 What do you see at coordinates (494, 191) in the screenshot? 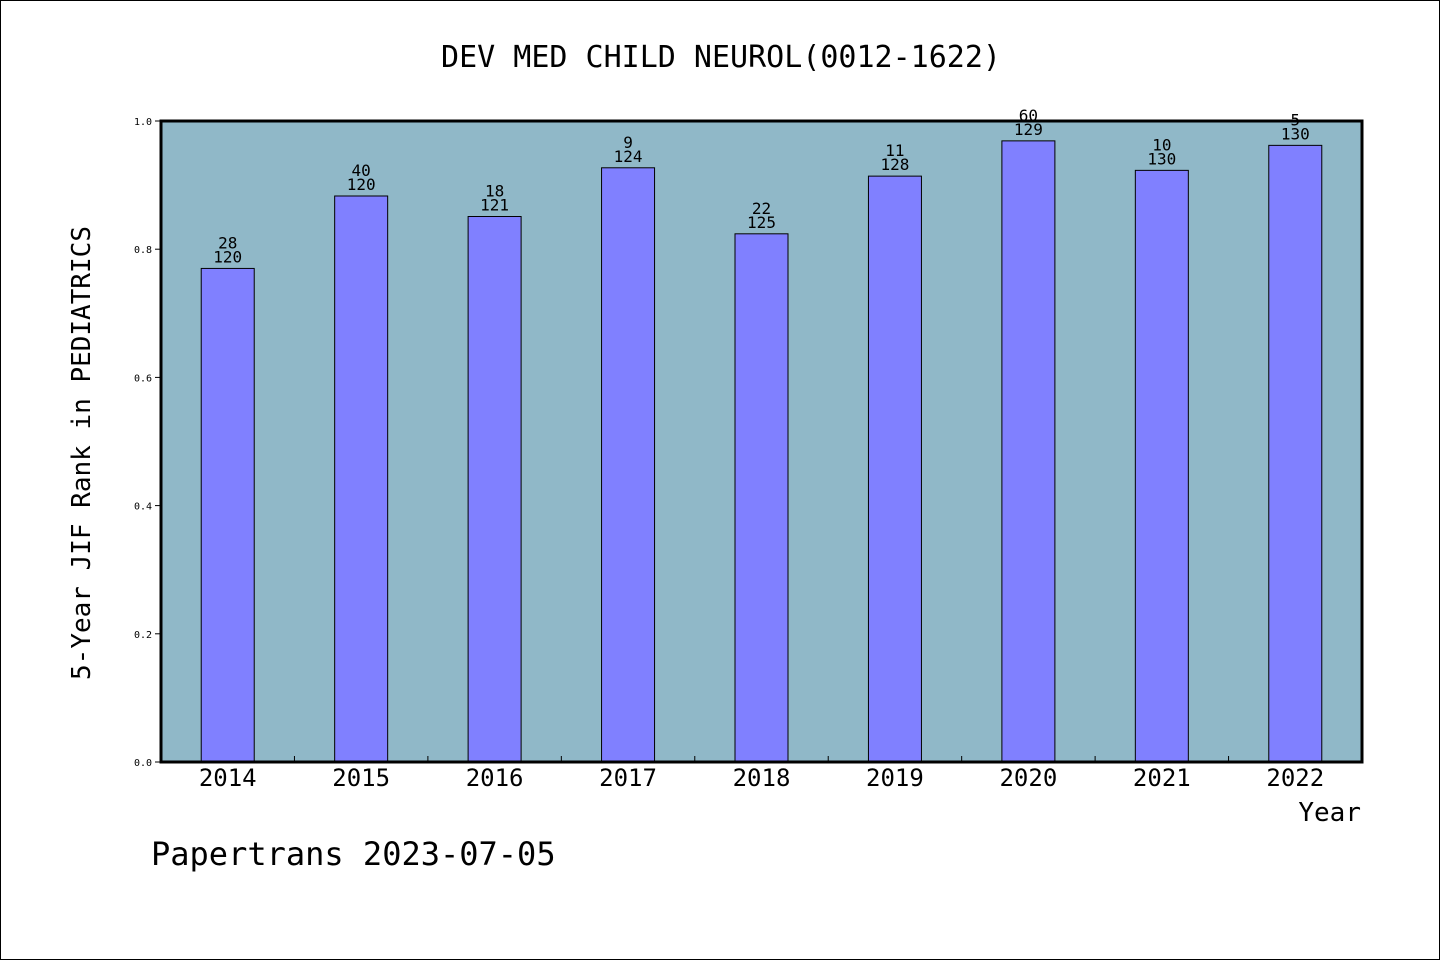
I see `bar-rank-label: 18` at bounding box center [494, 191].